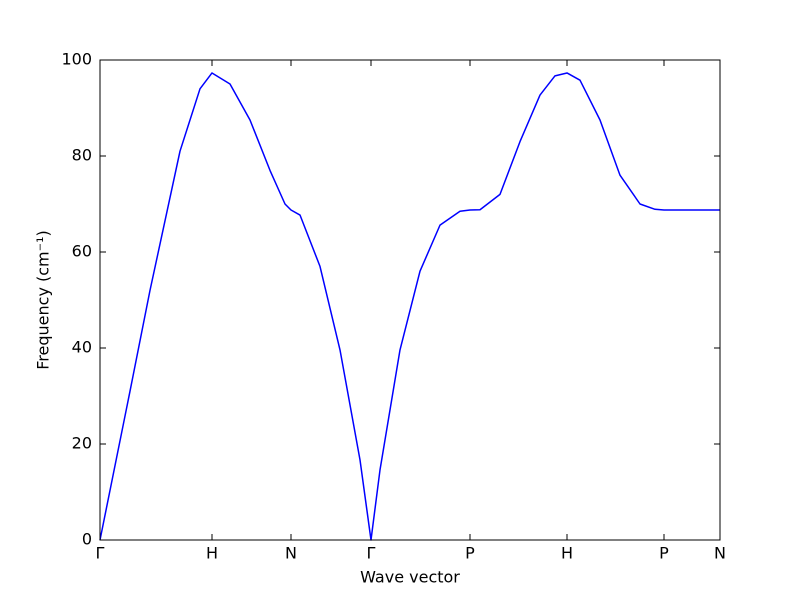 This screenshot has height=604, width=800. I want to click on y-axis-label: Frequency (cm⁻¹), so click(43, 299).